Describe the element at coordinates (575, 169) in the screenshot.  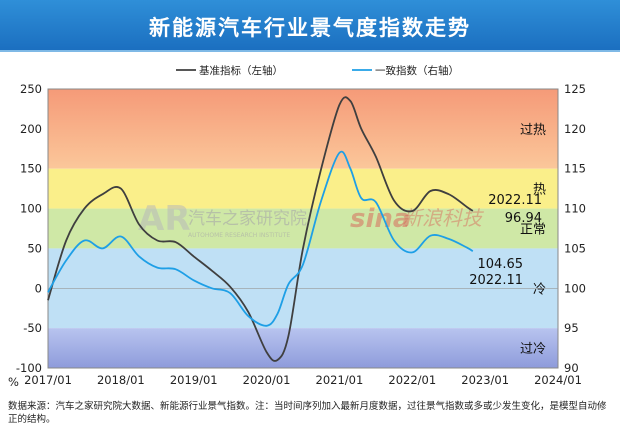
I see `right-tick-label: 115` at that location.